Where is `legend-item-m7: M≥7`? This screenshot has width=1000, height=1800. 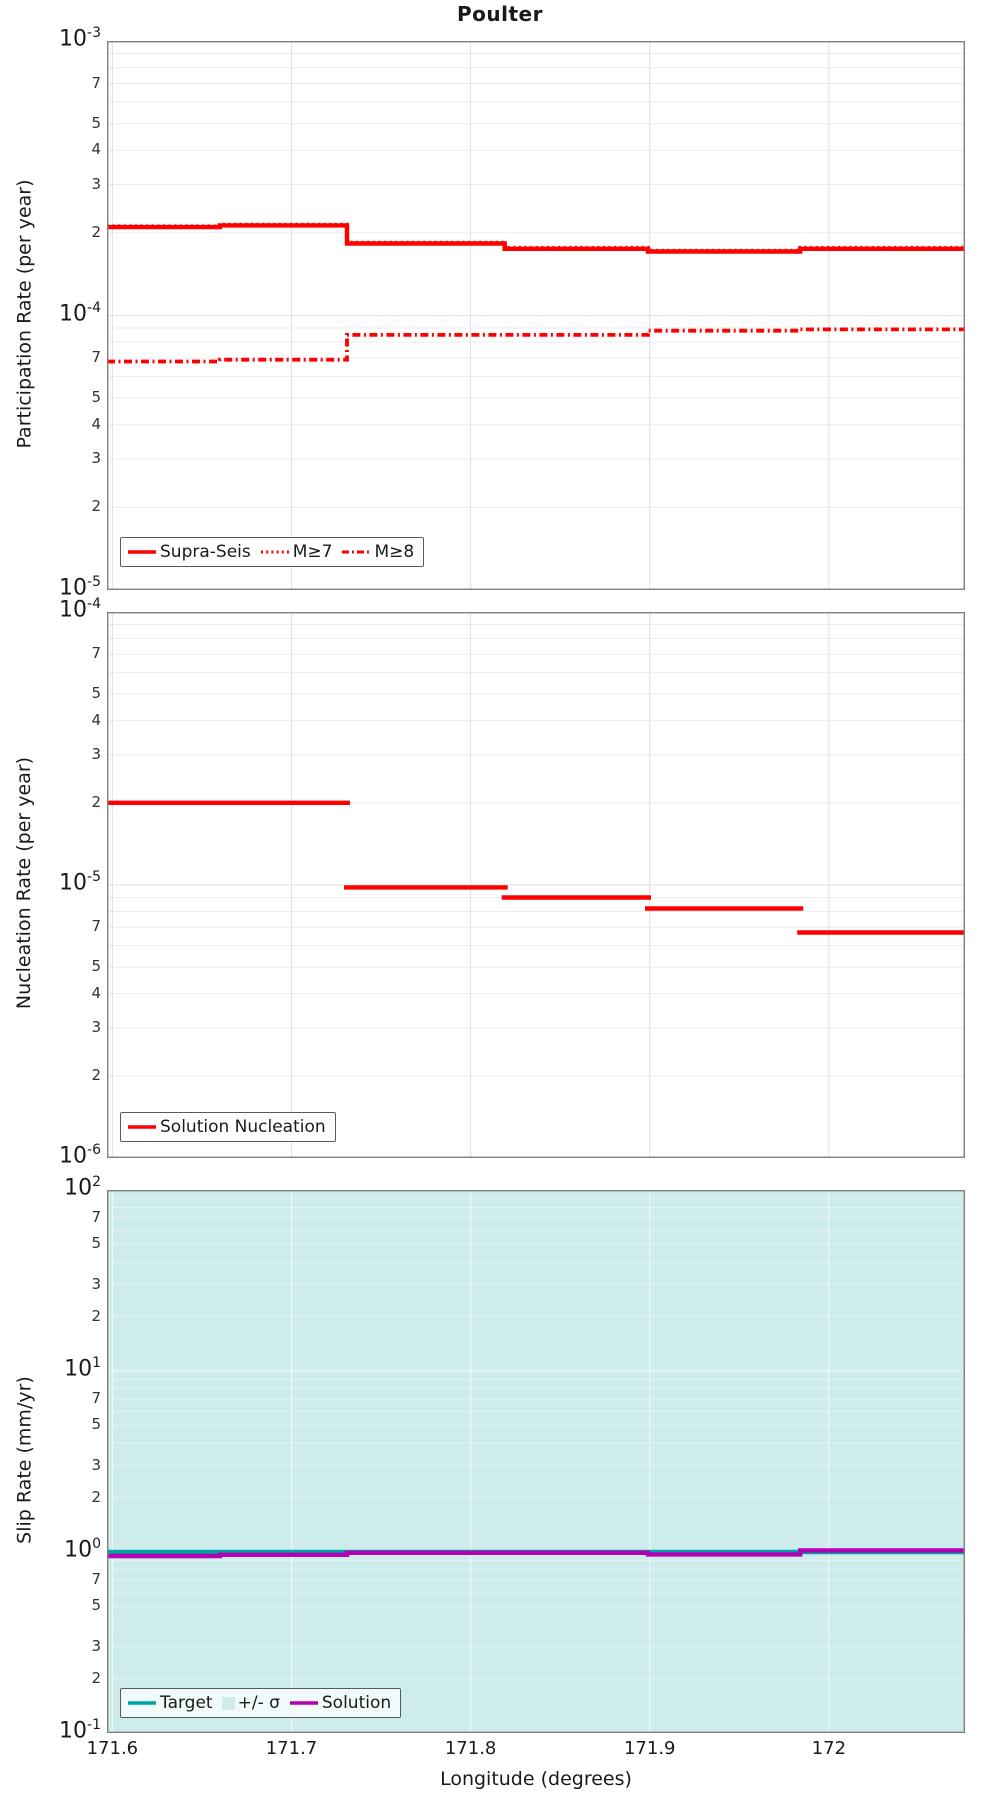
legend-item-m7: M≥7 is located at coordinates (296, 552).